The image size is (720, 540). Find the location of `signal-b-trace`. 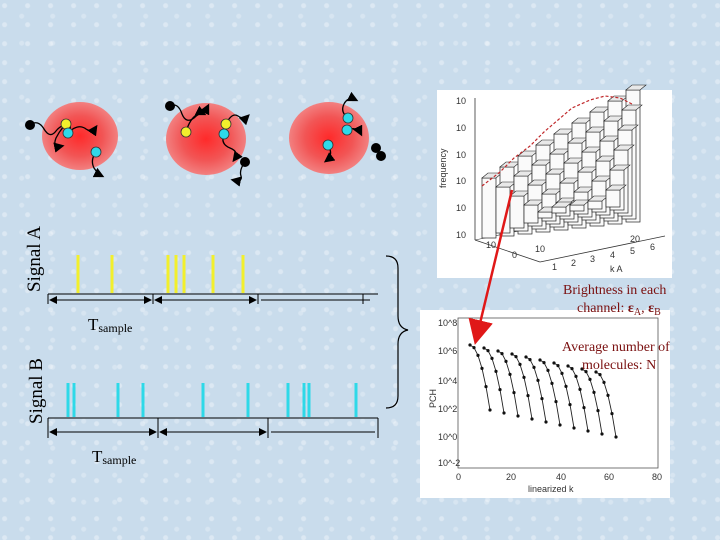

signal-b-trace is located at coordinates (213, 410).